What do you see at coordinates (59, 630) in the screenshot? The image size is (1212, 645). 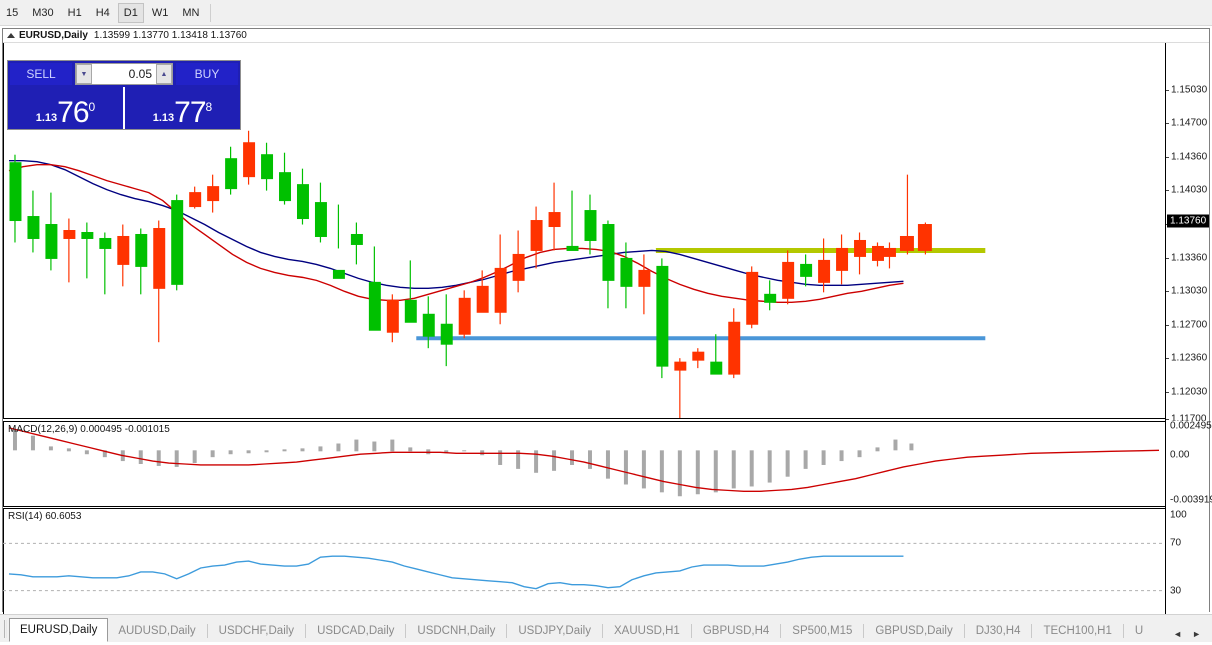 I see `tab-eurusd-daily: EURUSD,Daily` at bounding box center [59, 630].